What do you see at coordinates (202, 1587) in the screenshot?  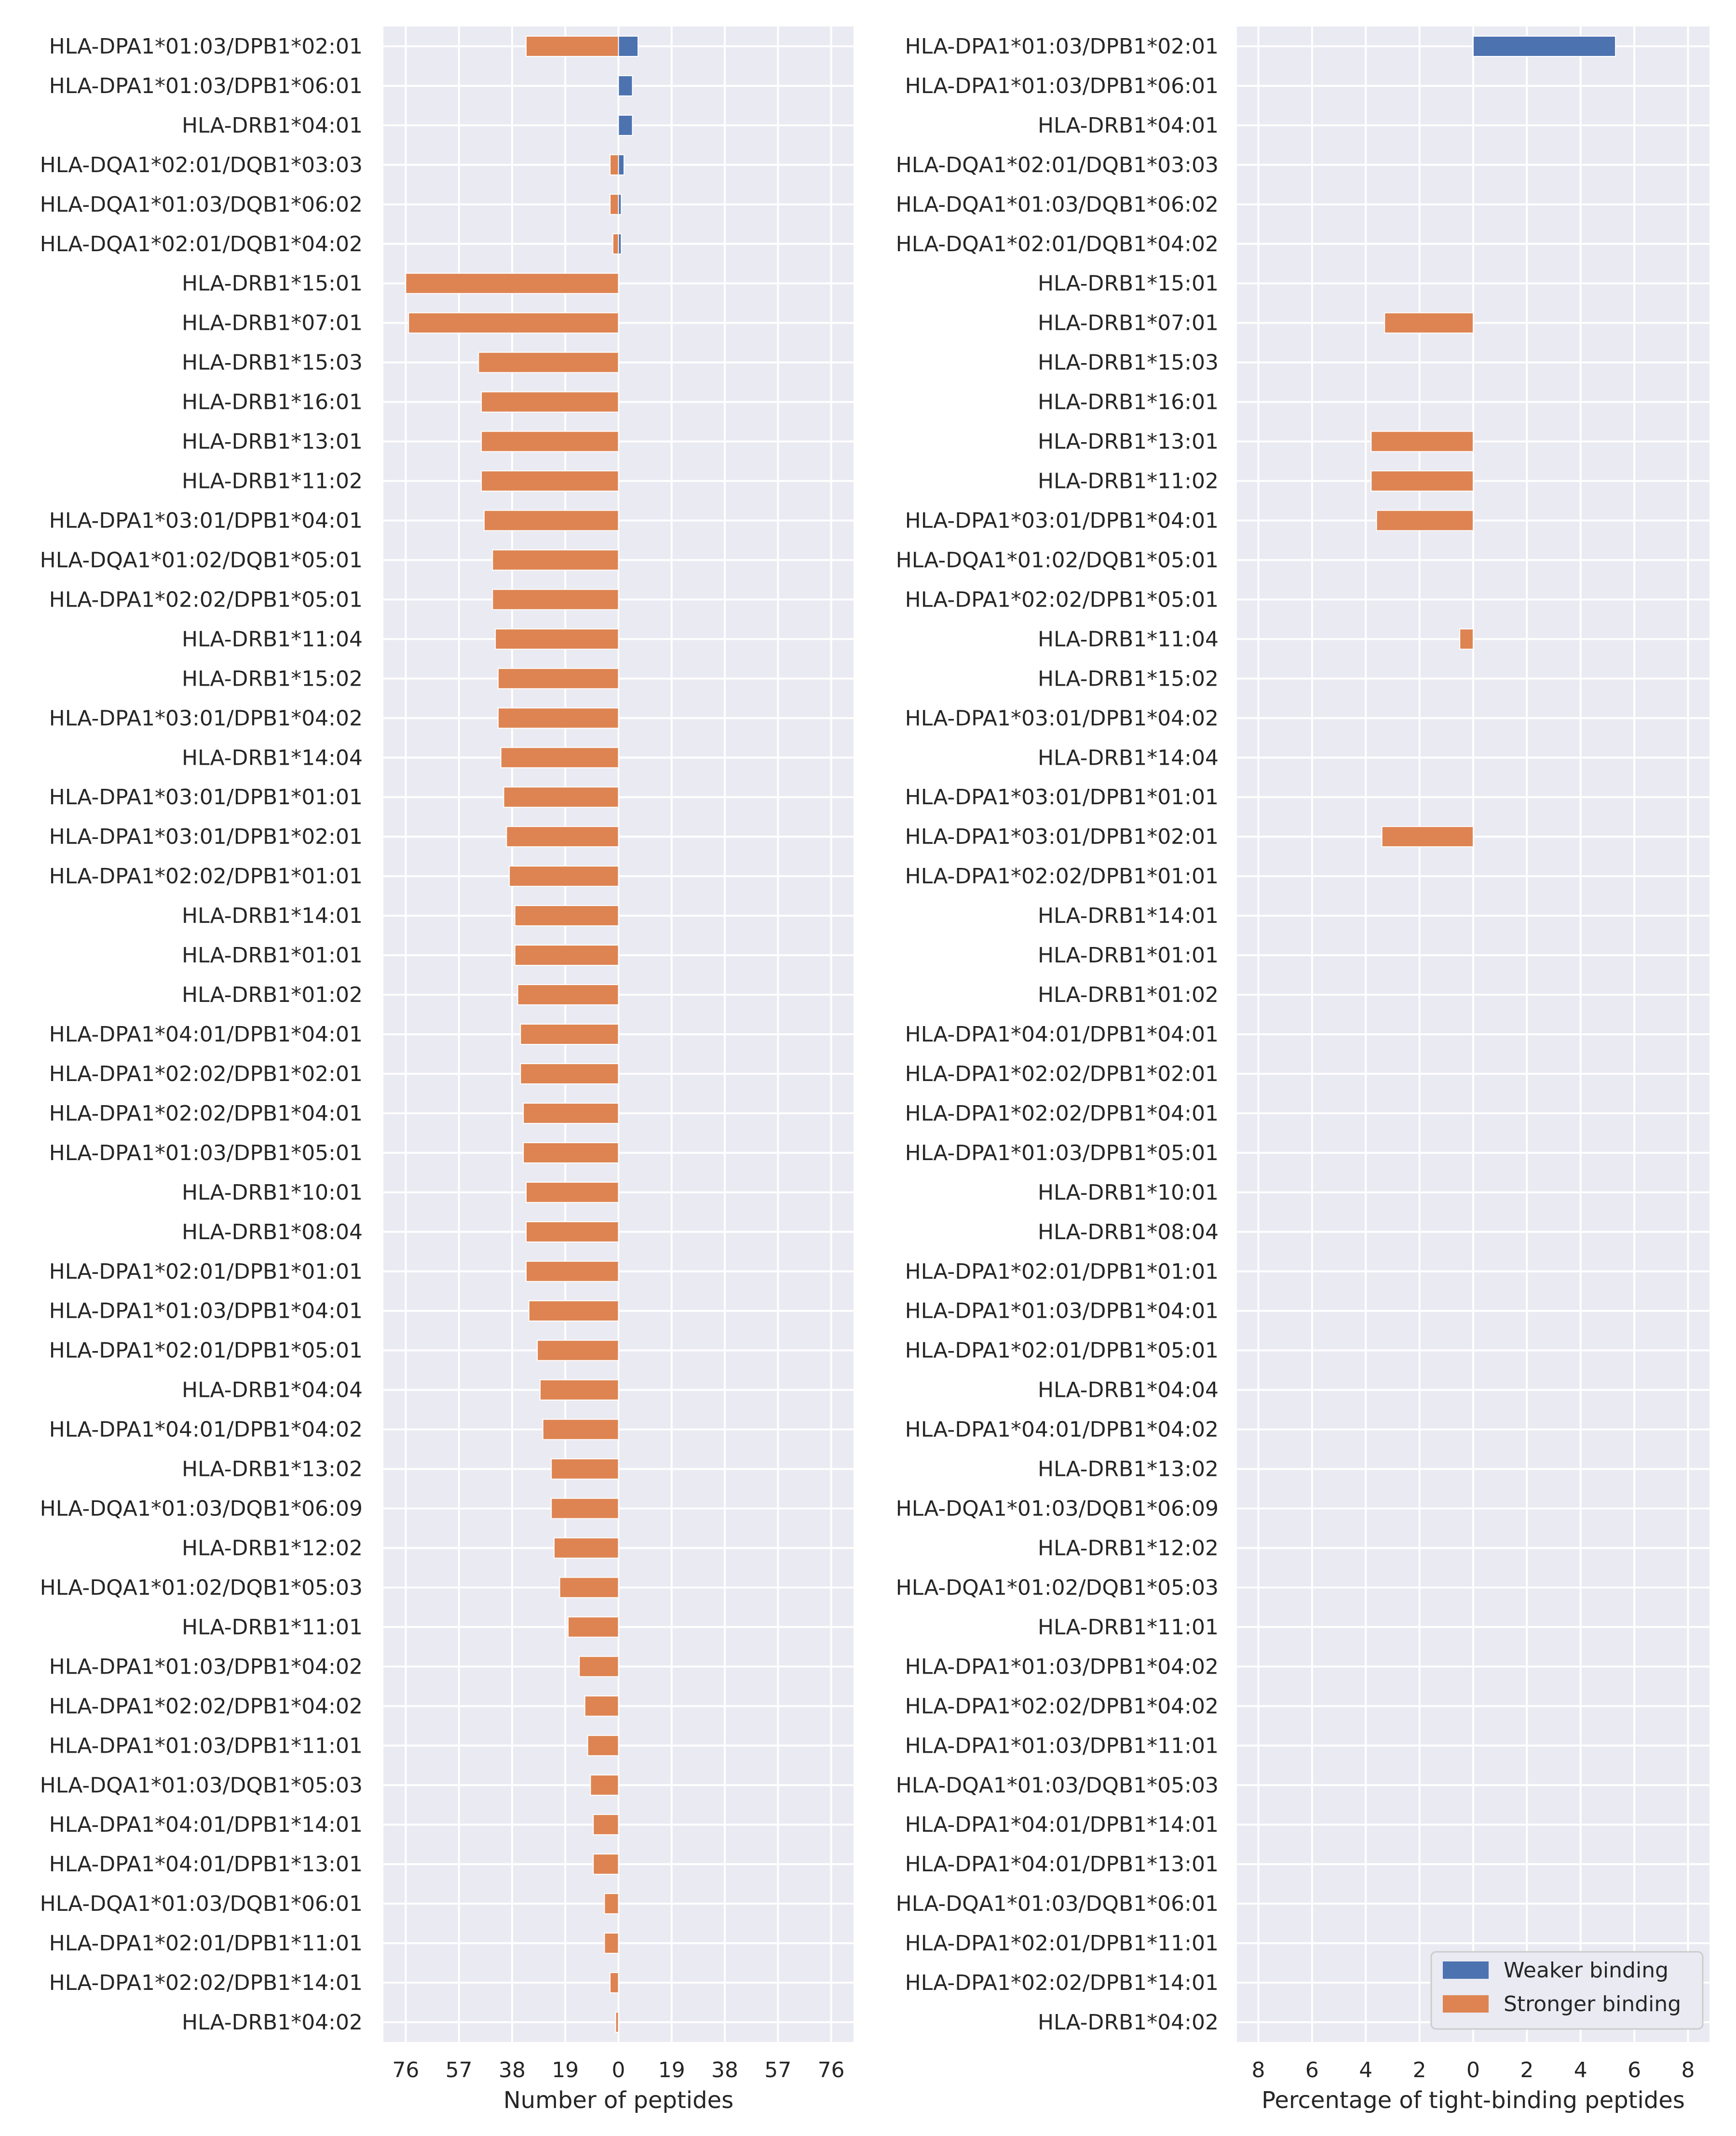 I see `y-tick-label: HLA-DQA1*01:02/DQB1*05:03` at bounding box center [202, 1587].